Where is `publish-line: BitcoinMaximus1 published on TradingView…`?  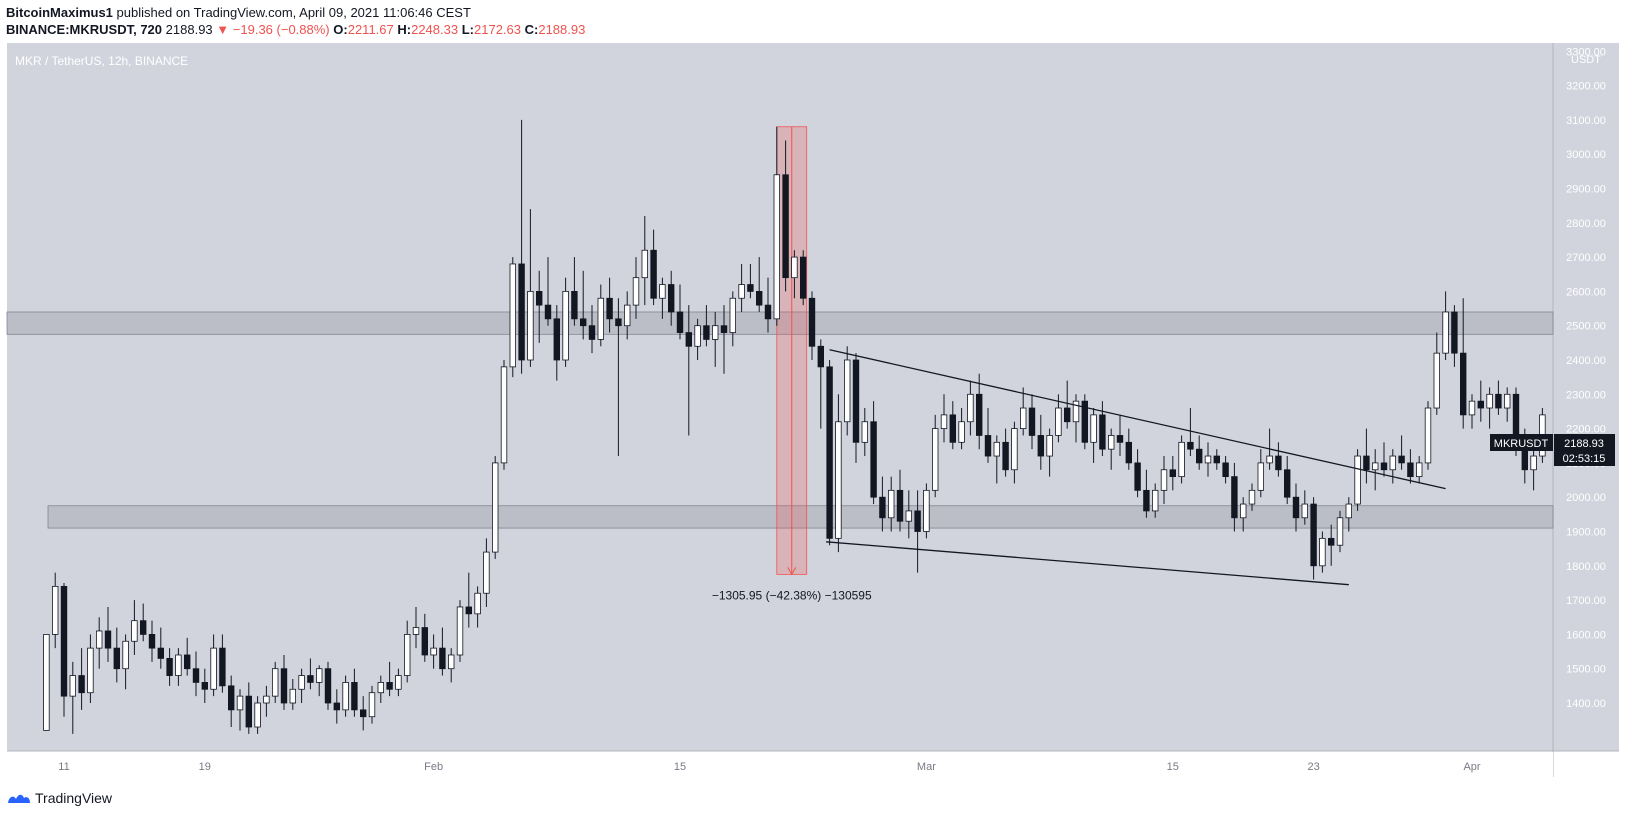
publish-line: BitcoinMaximus1 published on TradingView… is located at coordinates (295, 12).